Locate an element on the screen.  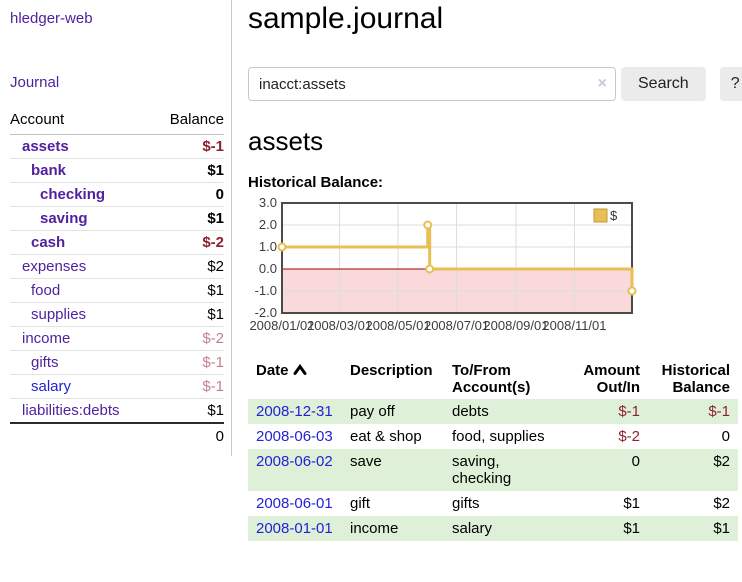
search-input-wrapper: × is located at coordinates (432, 84).